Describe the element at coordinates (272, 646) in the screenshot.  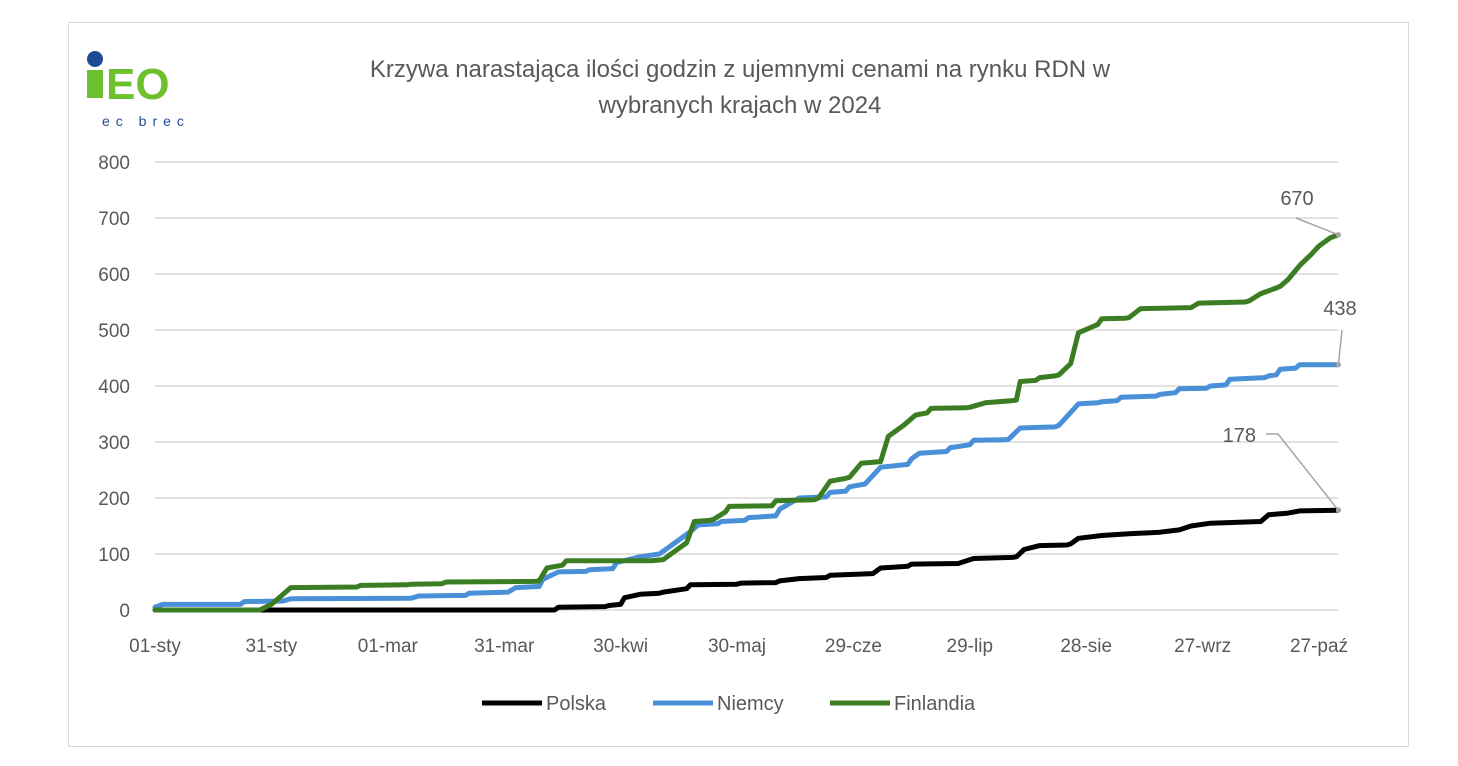
I see `x-tick-label: 31-sty` at that location.